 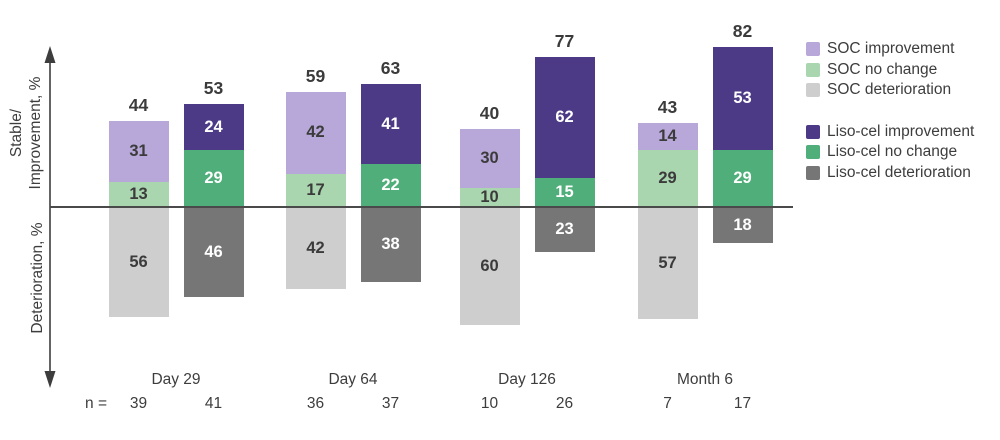 What do you see at coordinates (138, 403) in the screenshot?
I see `n-value: 39` at bounding box center [138, 403].